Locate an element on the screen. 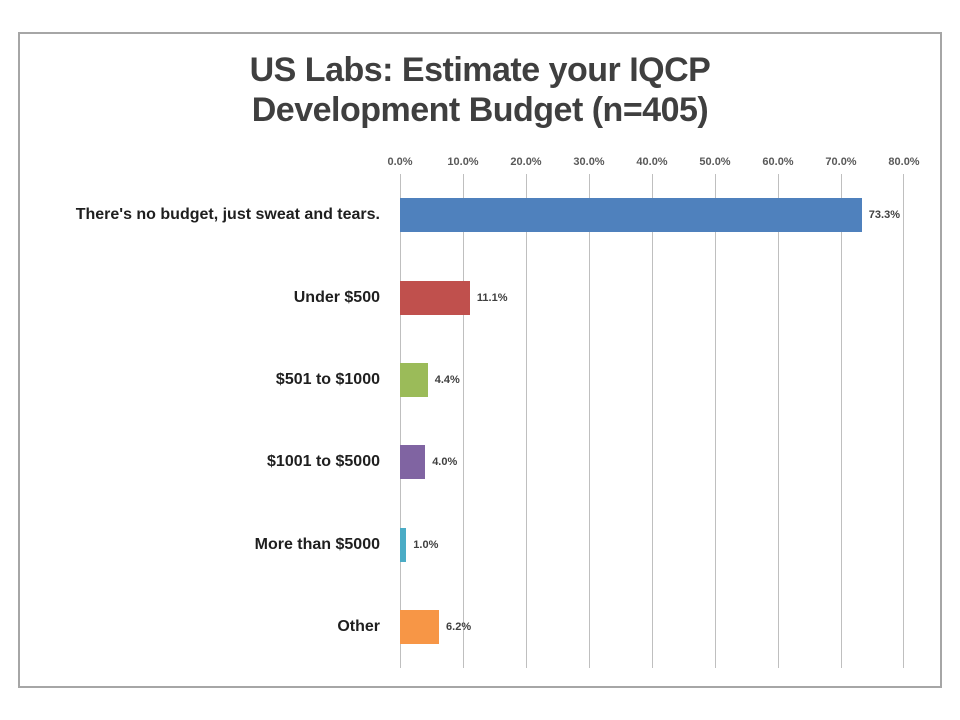  chart-title-line-1: US Labs: Estimate your IQCP is located at coordinates (480, 70).